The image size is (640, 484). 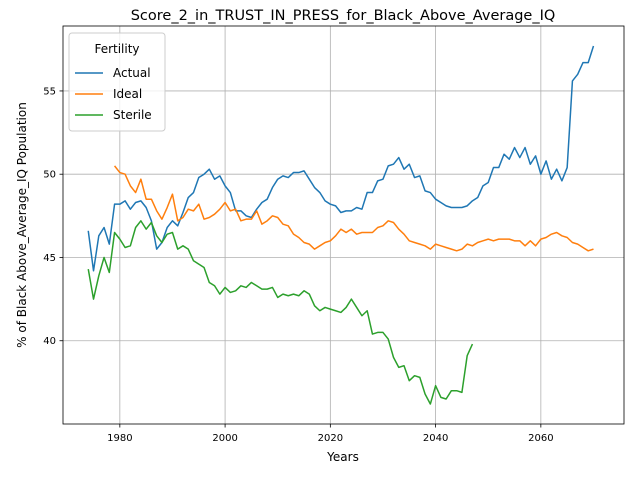 What do you see at coordinates (127, 94) in the screenshot?
I see `legend-label-ideal: Ideal` at bounding box center [127, 94].